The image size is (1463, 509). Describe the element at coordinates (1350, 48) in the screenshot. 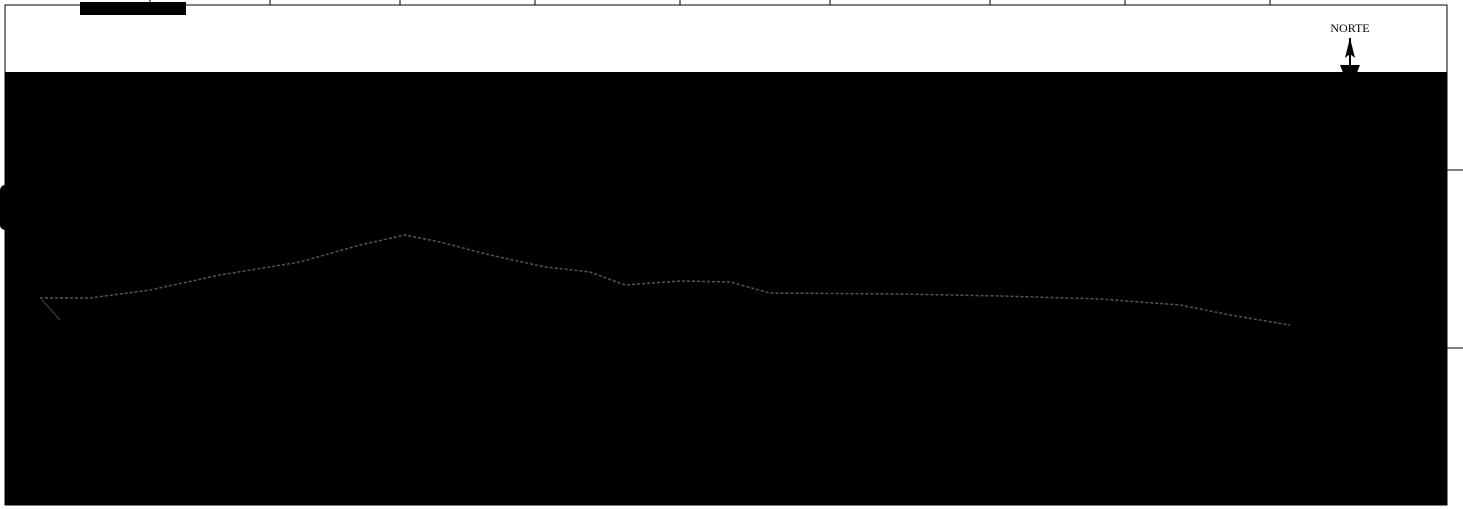

I see `north-arrow: NORTE` at that location.